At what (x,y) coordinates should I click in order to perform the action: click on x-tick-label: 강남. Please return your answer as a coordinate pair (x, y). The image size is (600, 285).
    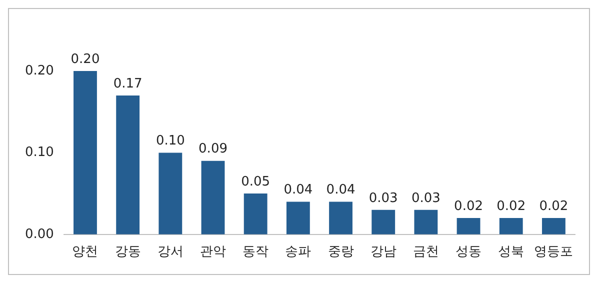
    Looking at the image, I should click on (383, 252).